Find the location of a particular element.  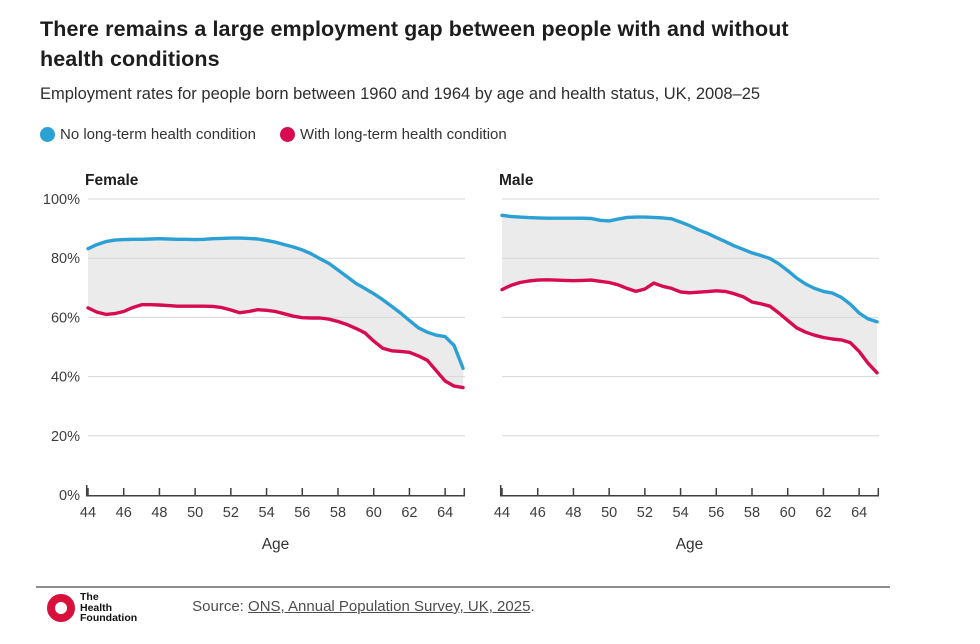

y-tick-label: 60% is located at coordinates (65, 318).